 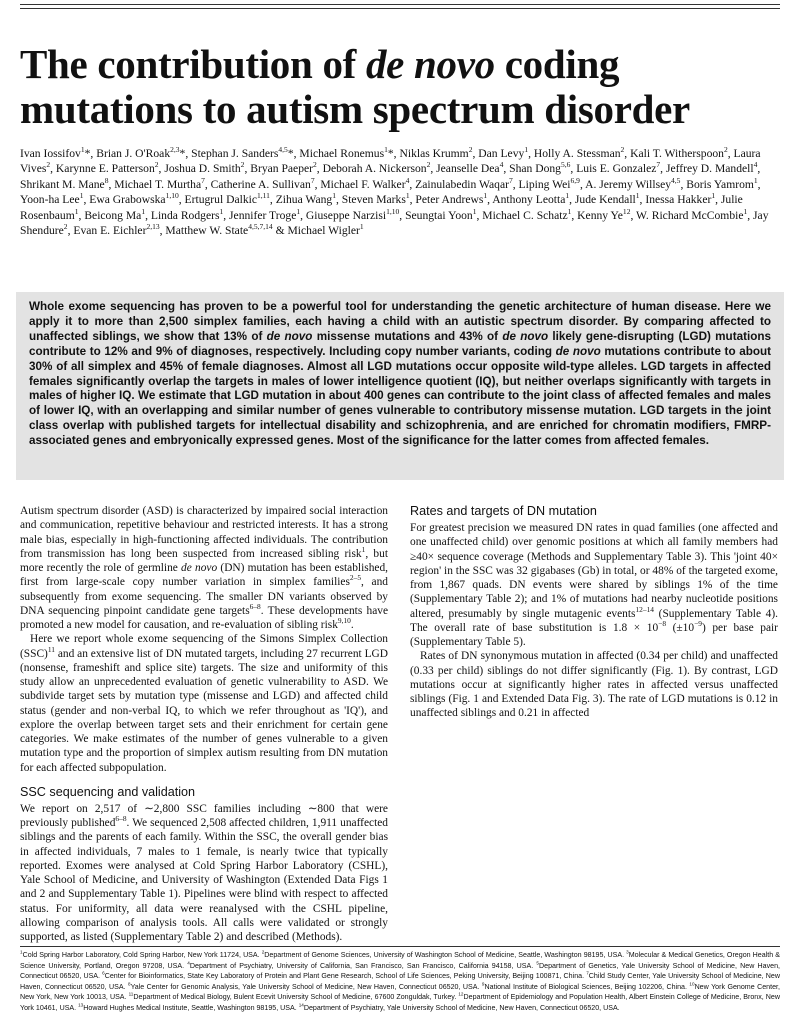 What do you see at coordinates (400, 4) in the screenshot?
I see `top-rule` at bounding box center [400, 4].